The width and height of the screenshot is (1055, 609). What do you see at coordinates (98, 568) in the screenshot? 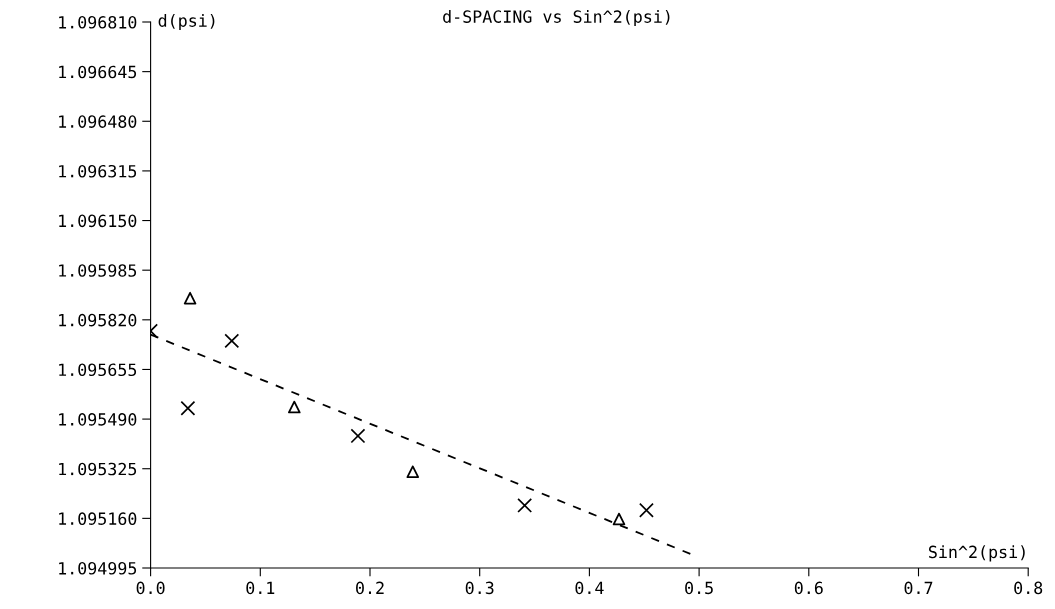
I see `y-tick-label: 1.094995` at bounding box center [98, 568].